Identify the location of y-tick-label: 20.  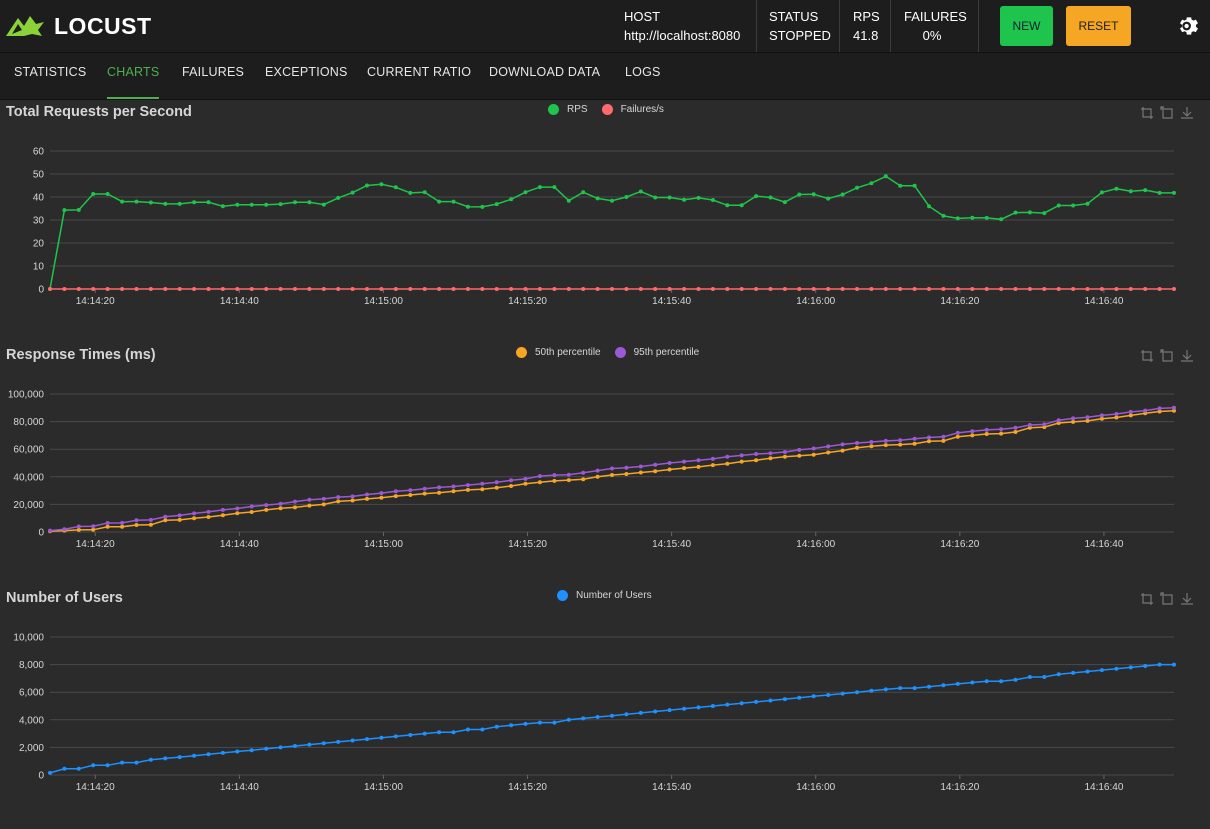
(39, 244).